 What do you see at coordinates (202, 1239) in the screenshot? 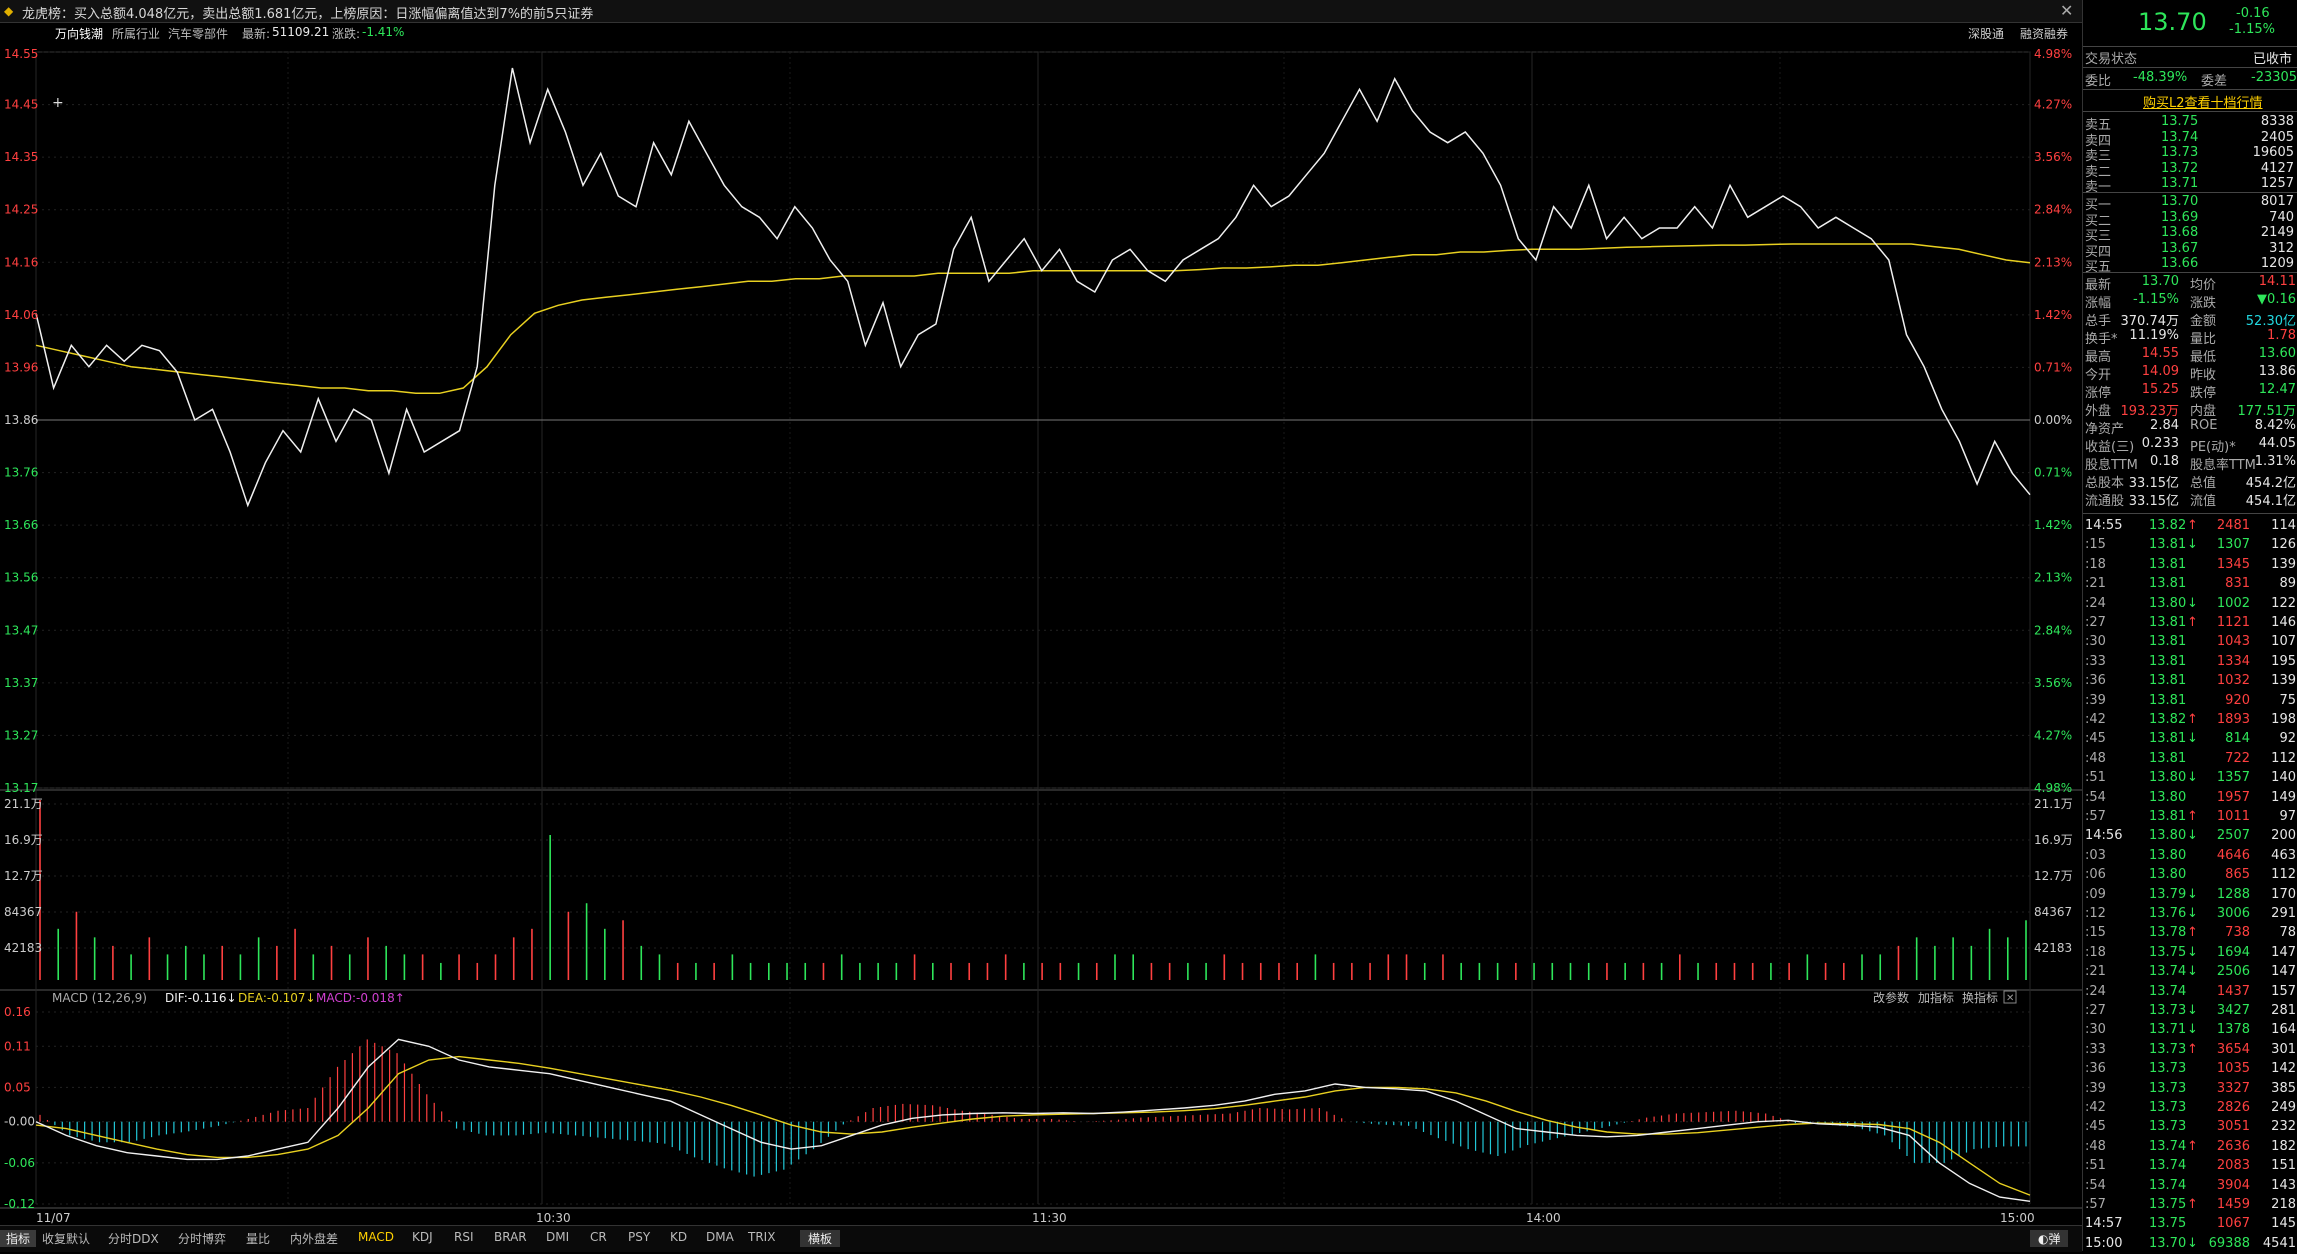
I see `indicator-tab-3: 分时博弈` at bounding box center [202, 1239].